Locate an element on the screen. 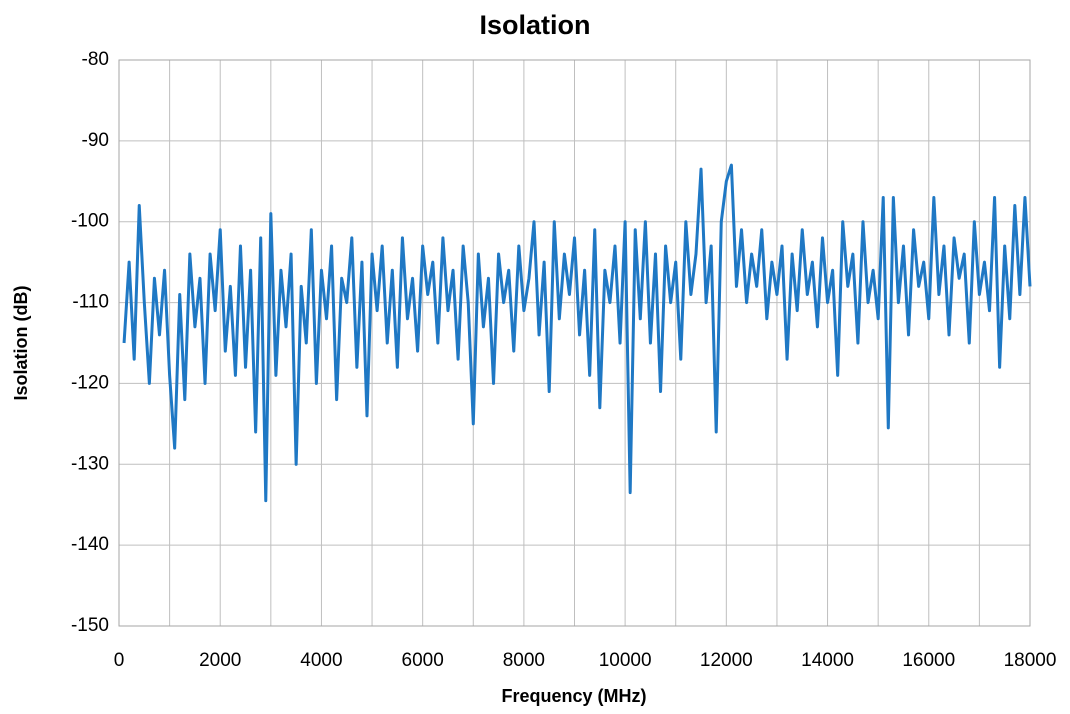 This screenshot has height=714, width=1070. x-axis-title: Frequency (MHz) is located at coordinates (573, 696).